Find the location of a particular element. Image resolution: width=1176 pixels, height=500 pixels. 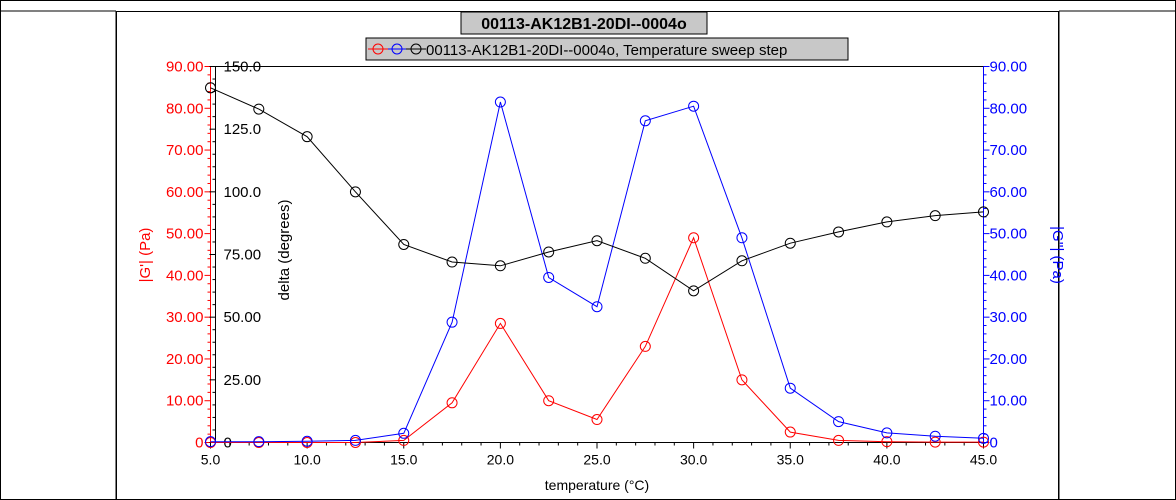

g2-tick-label: 0 is located at coordinates (994, 443).